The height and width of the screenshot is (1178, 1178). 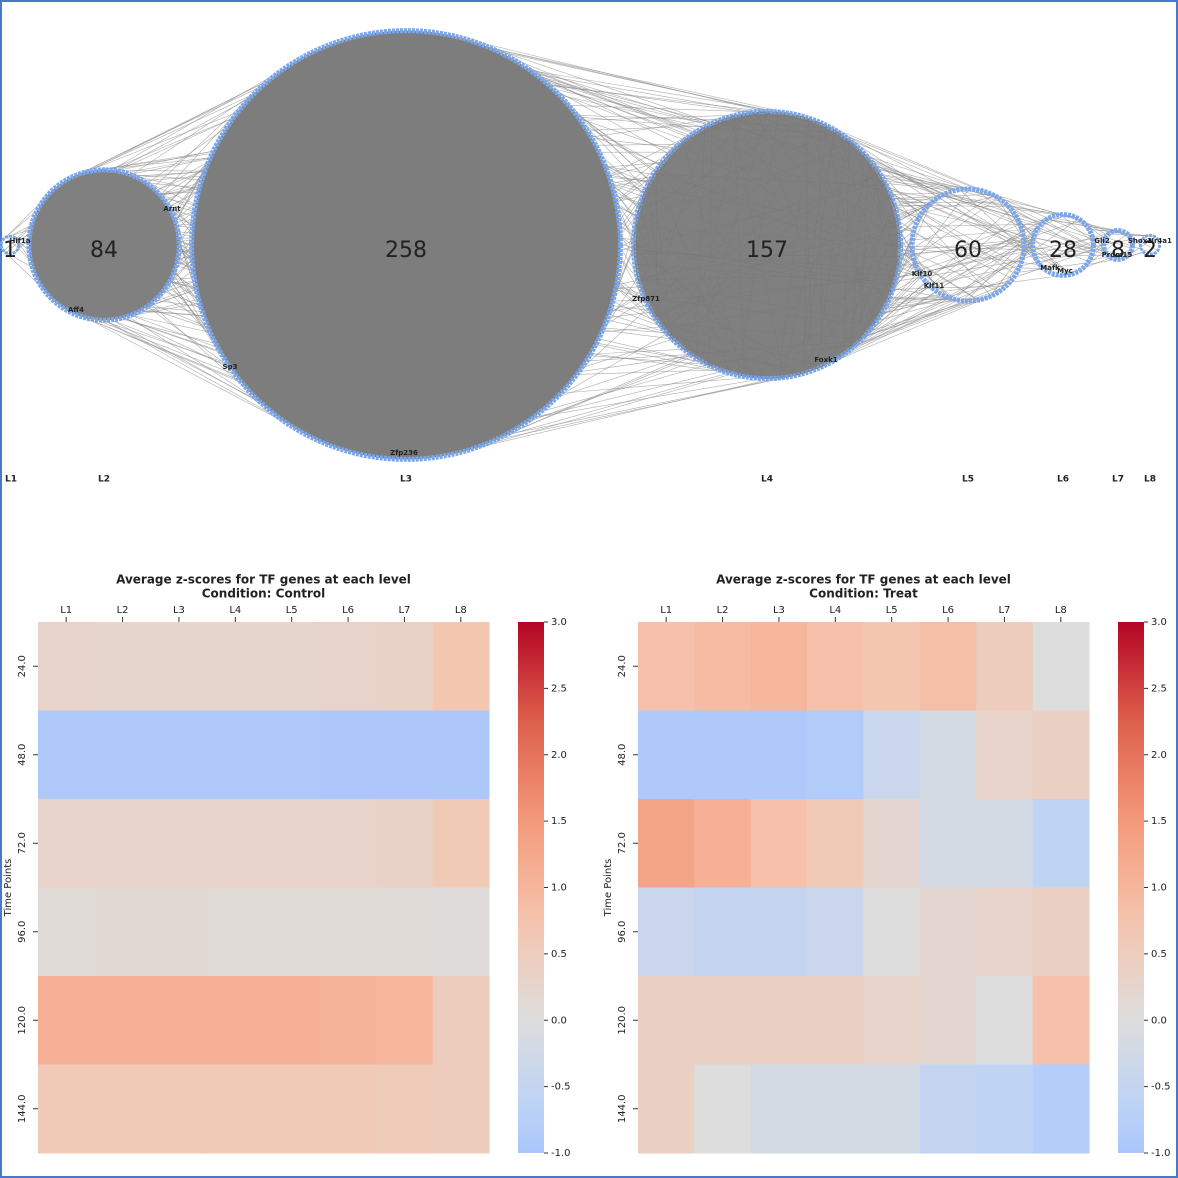 What do you see at coordinates (608, 888) in the screenshot?
I see `y-axis-label: Time Points` at bounding box center [608, 888].